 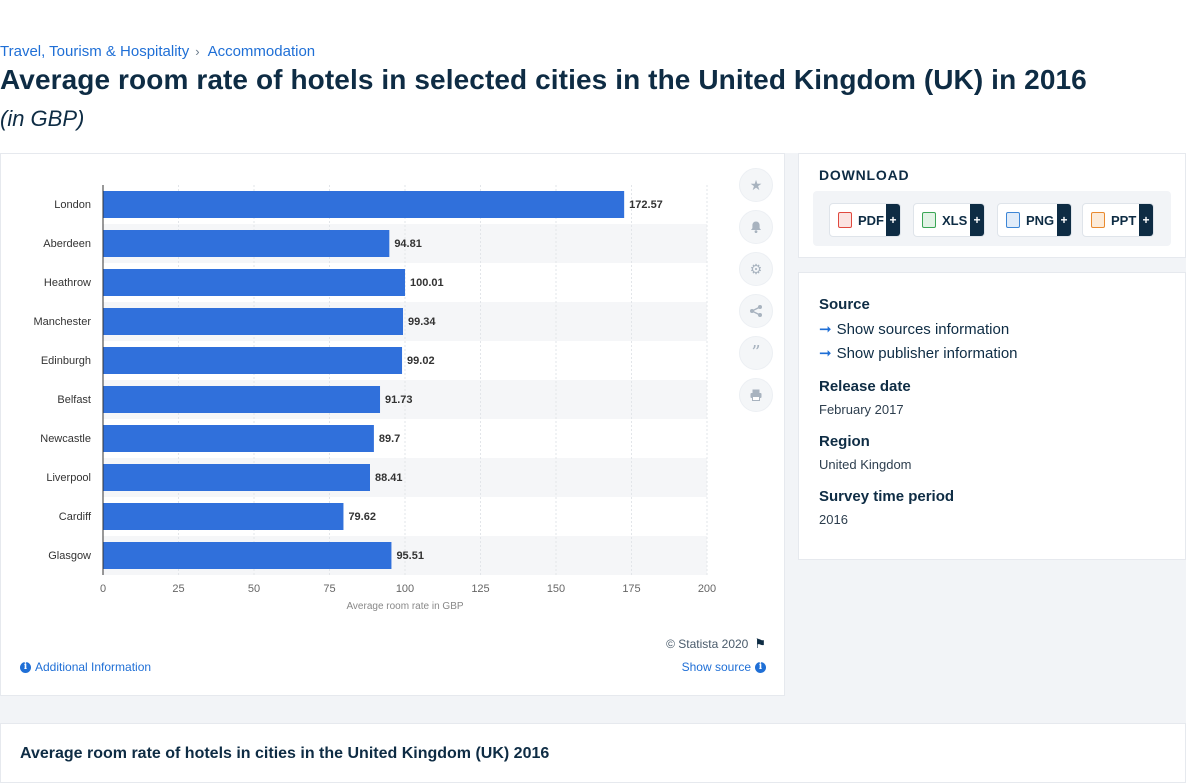 I want to click on region-heading: Region, so click(x=844, y=441).